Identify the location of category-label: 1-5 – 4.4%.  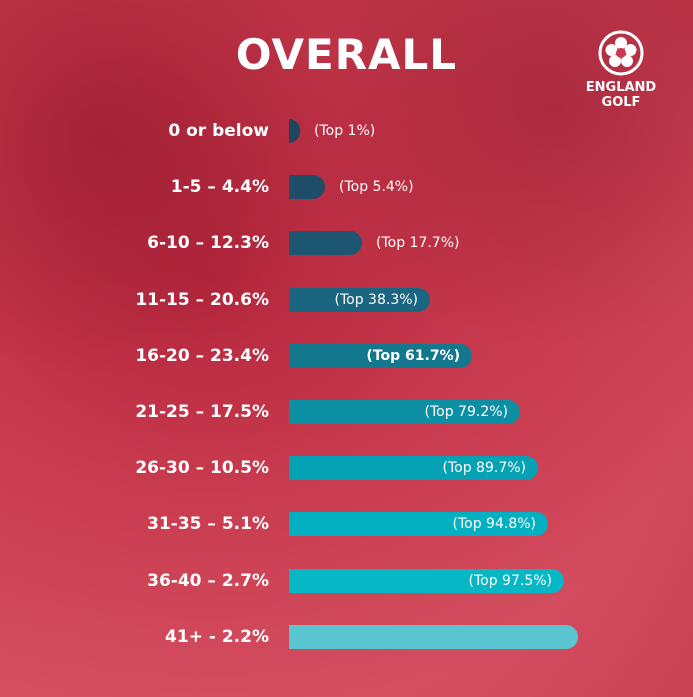
(219, 187).